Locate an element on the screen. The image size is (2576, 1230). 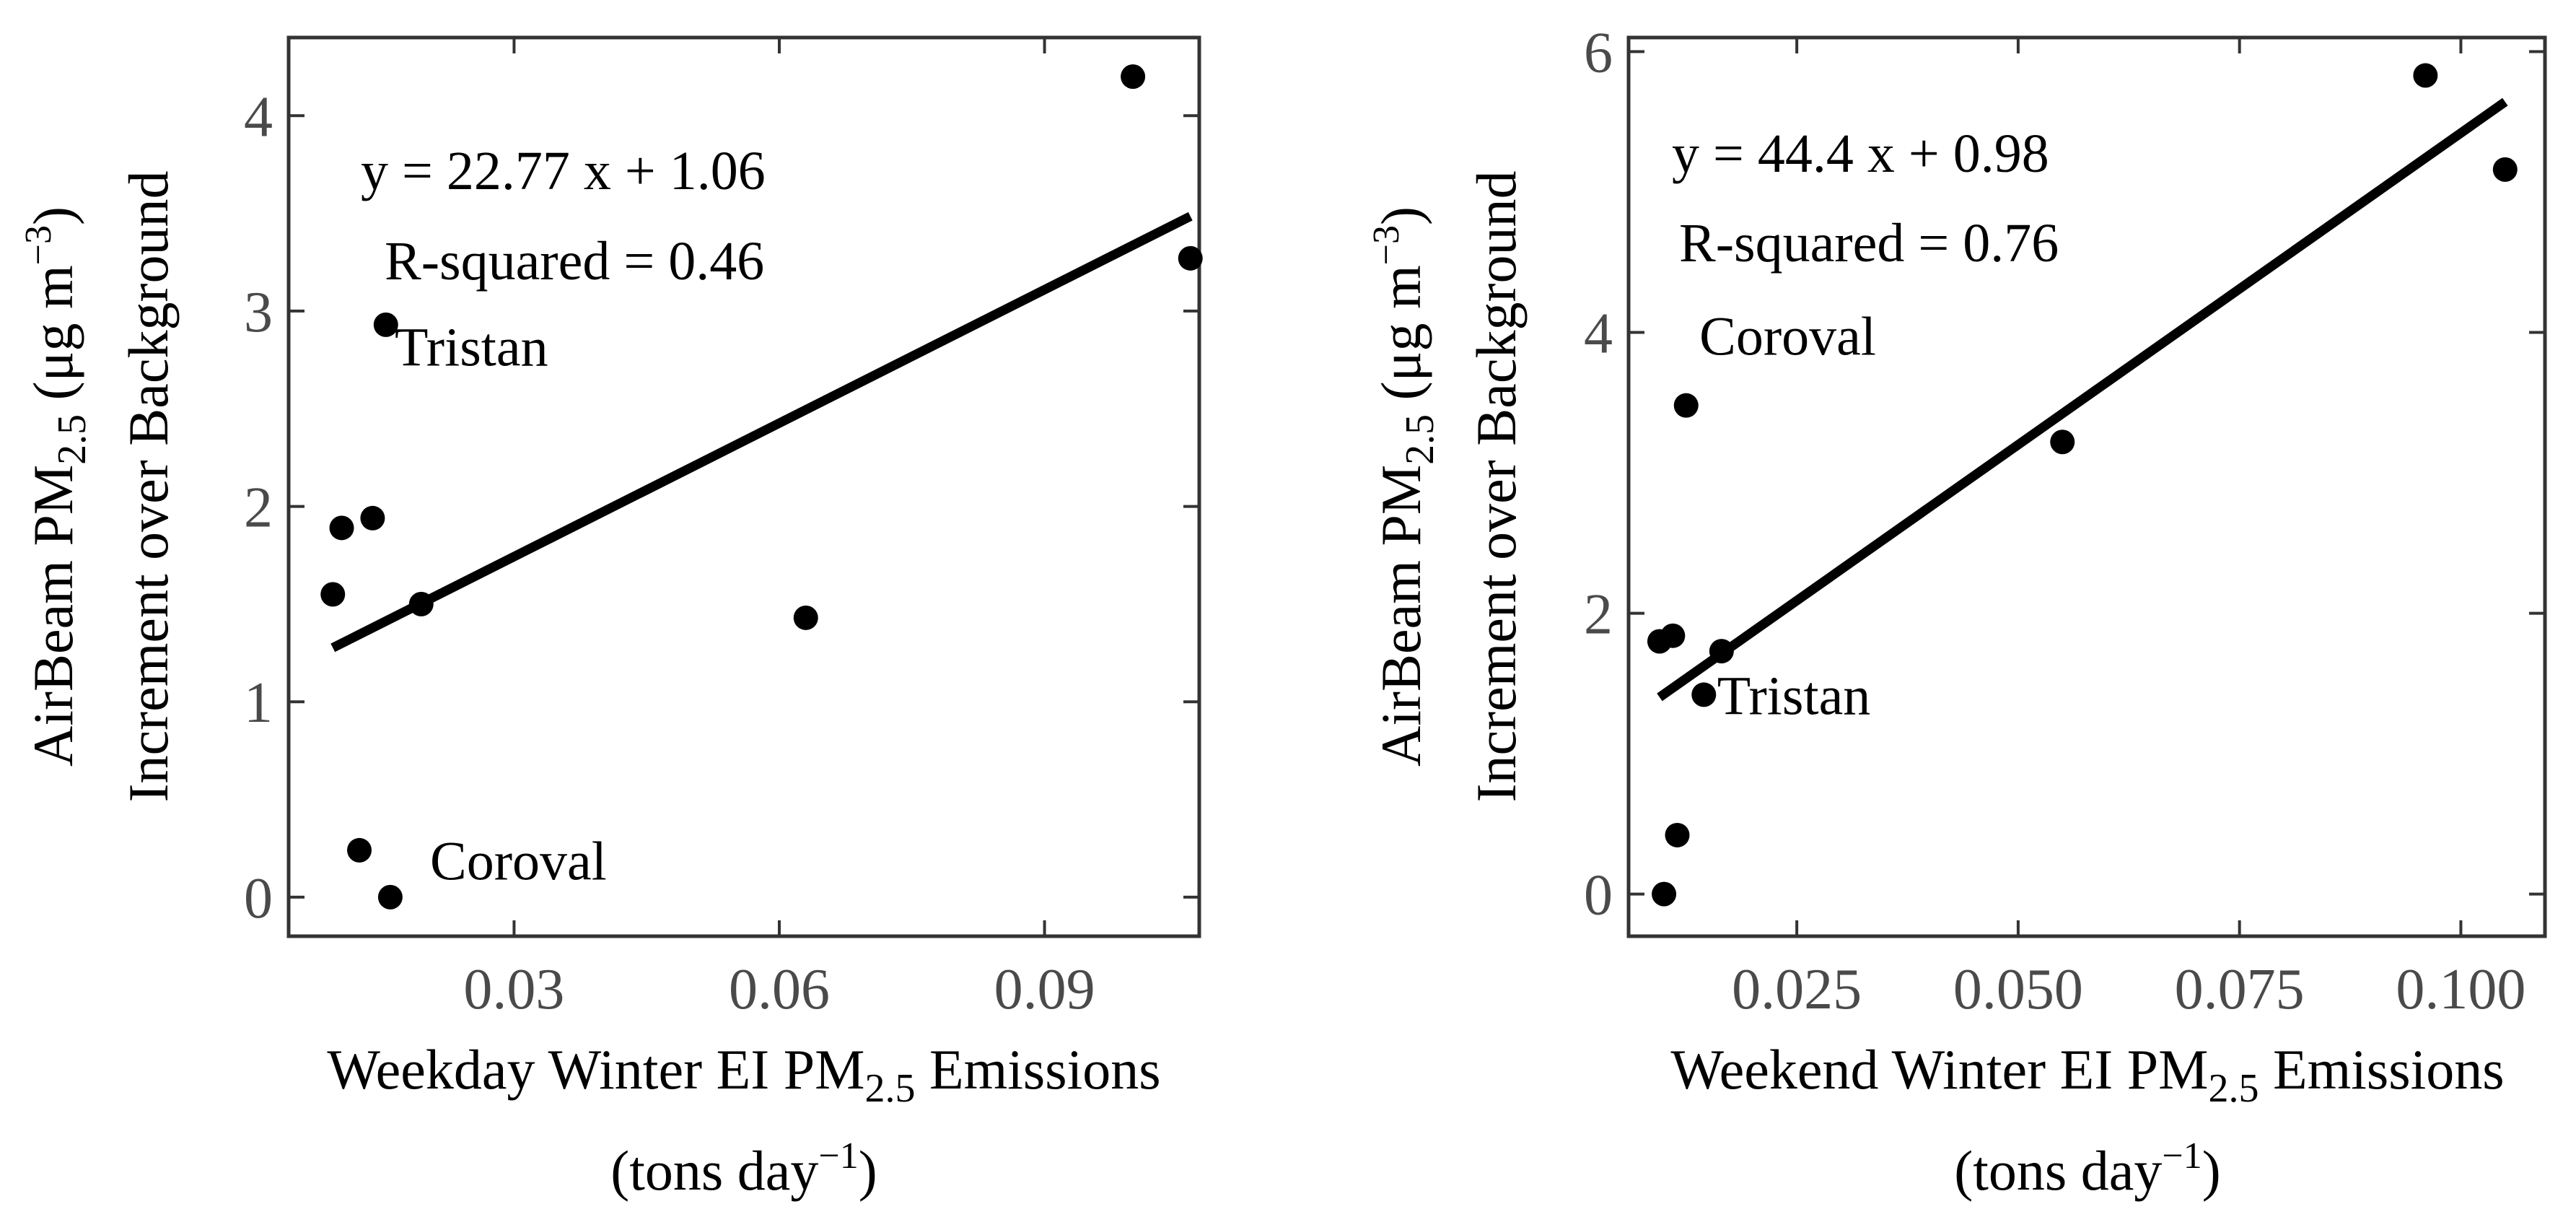
weekend-x-tick-label: 0.025 is located at coordinates (1797, 989).